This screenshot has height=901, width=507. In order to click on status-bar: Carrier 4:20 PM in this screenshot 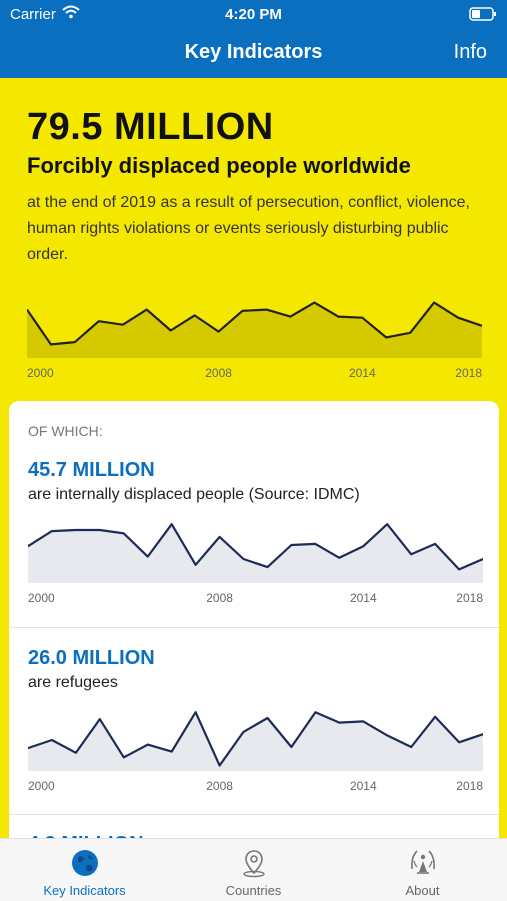, I will do `click(253, 15)`.